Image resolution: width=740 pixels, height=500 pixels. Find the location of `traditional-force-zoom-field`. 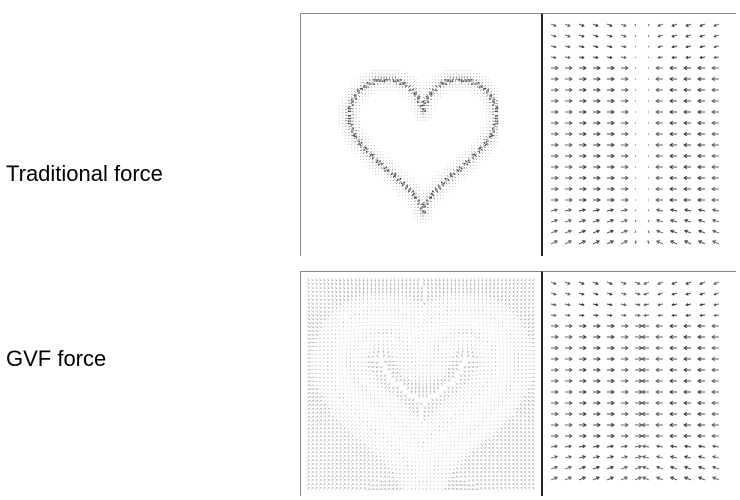

traditional-force-zoom-field is located at coordinates (638, 134).